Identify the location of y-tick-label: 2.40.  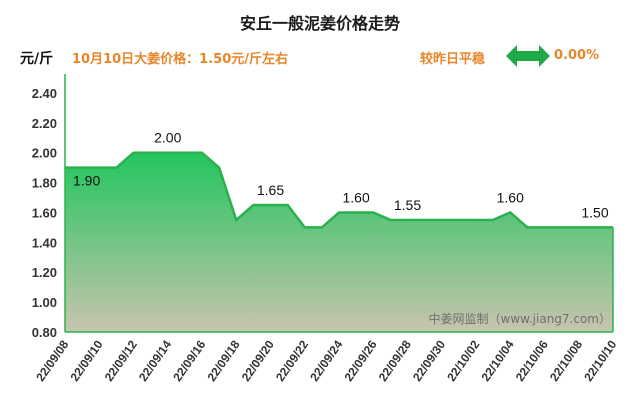
(44, 93).